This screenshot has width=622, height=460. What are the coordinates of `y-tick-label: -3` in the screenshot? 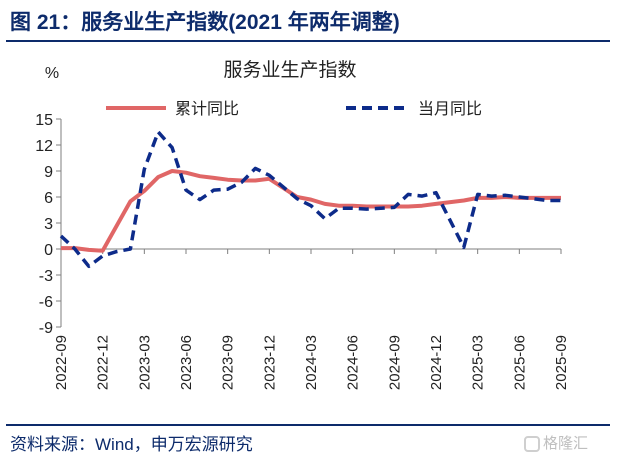 It's located at (46, 276).